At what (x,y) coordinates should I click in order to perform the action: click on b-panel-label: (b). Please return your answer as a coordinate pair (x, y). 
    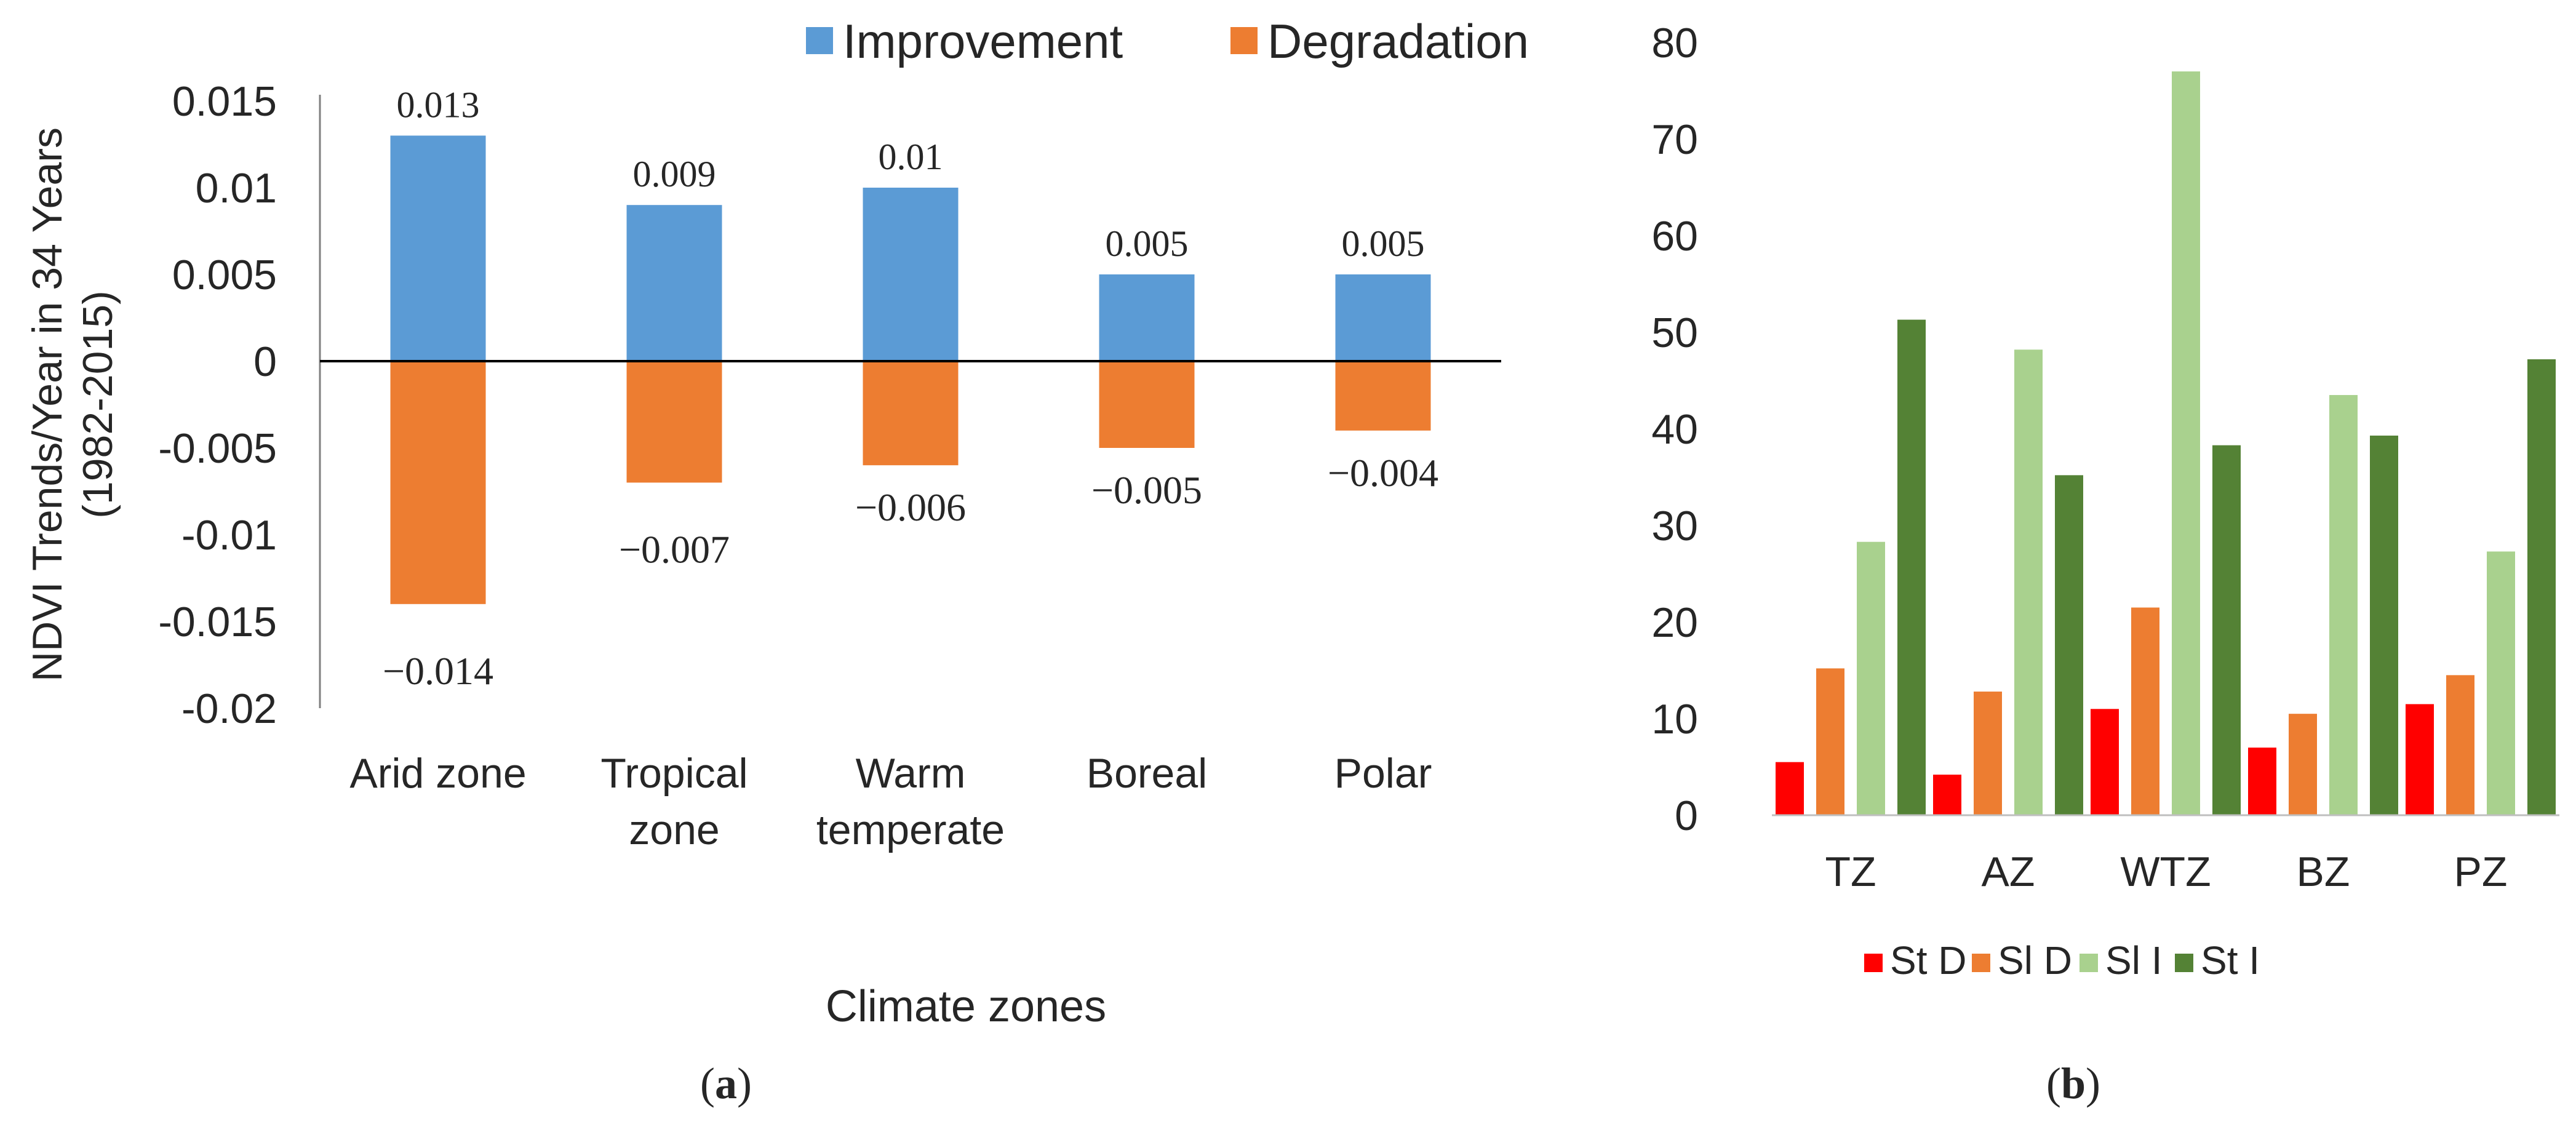
    Looking at the image, I should click on (2073, 1083).